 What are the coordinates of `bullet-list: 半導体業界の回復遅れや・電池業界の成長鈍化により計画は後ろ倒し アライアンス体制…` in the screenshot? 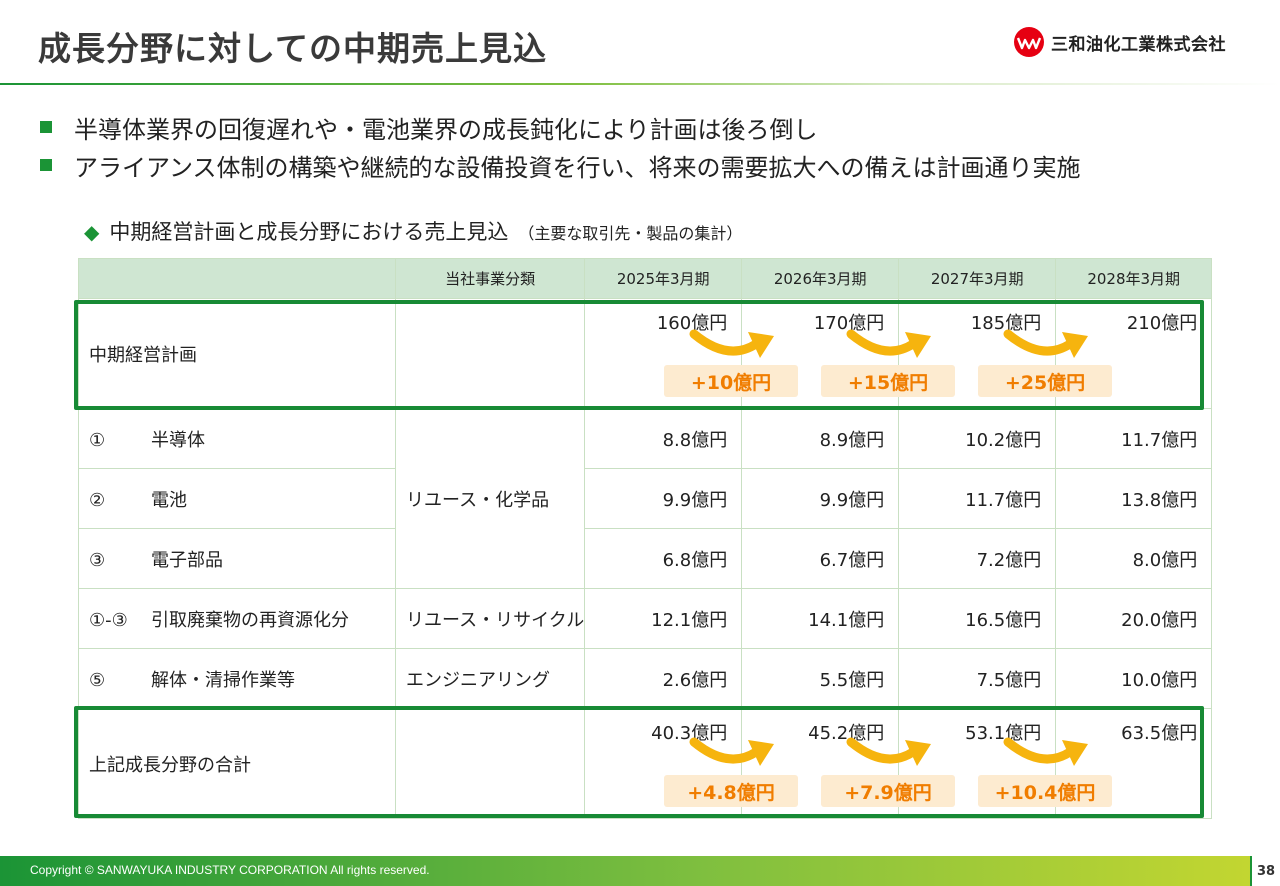 It's located at (560, 146).